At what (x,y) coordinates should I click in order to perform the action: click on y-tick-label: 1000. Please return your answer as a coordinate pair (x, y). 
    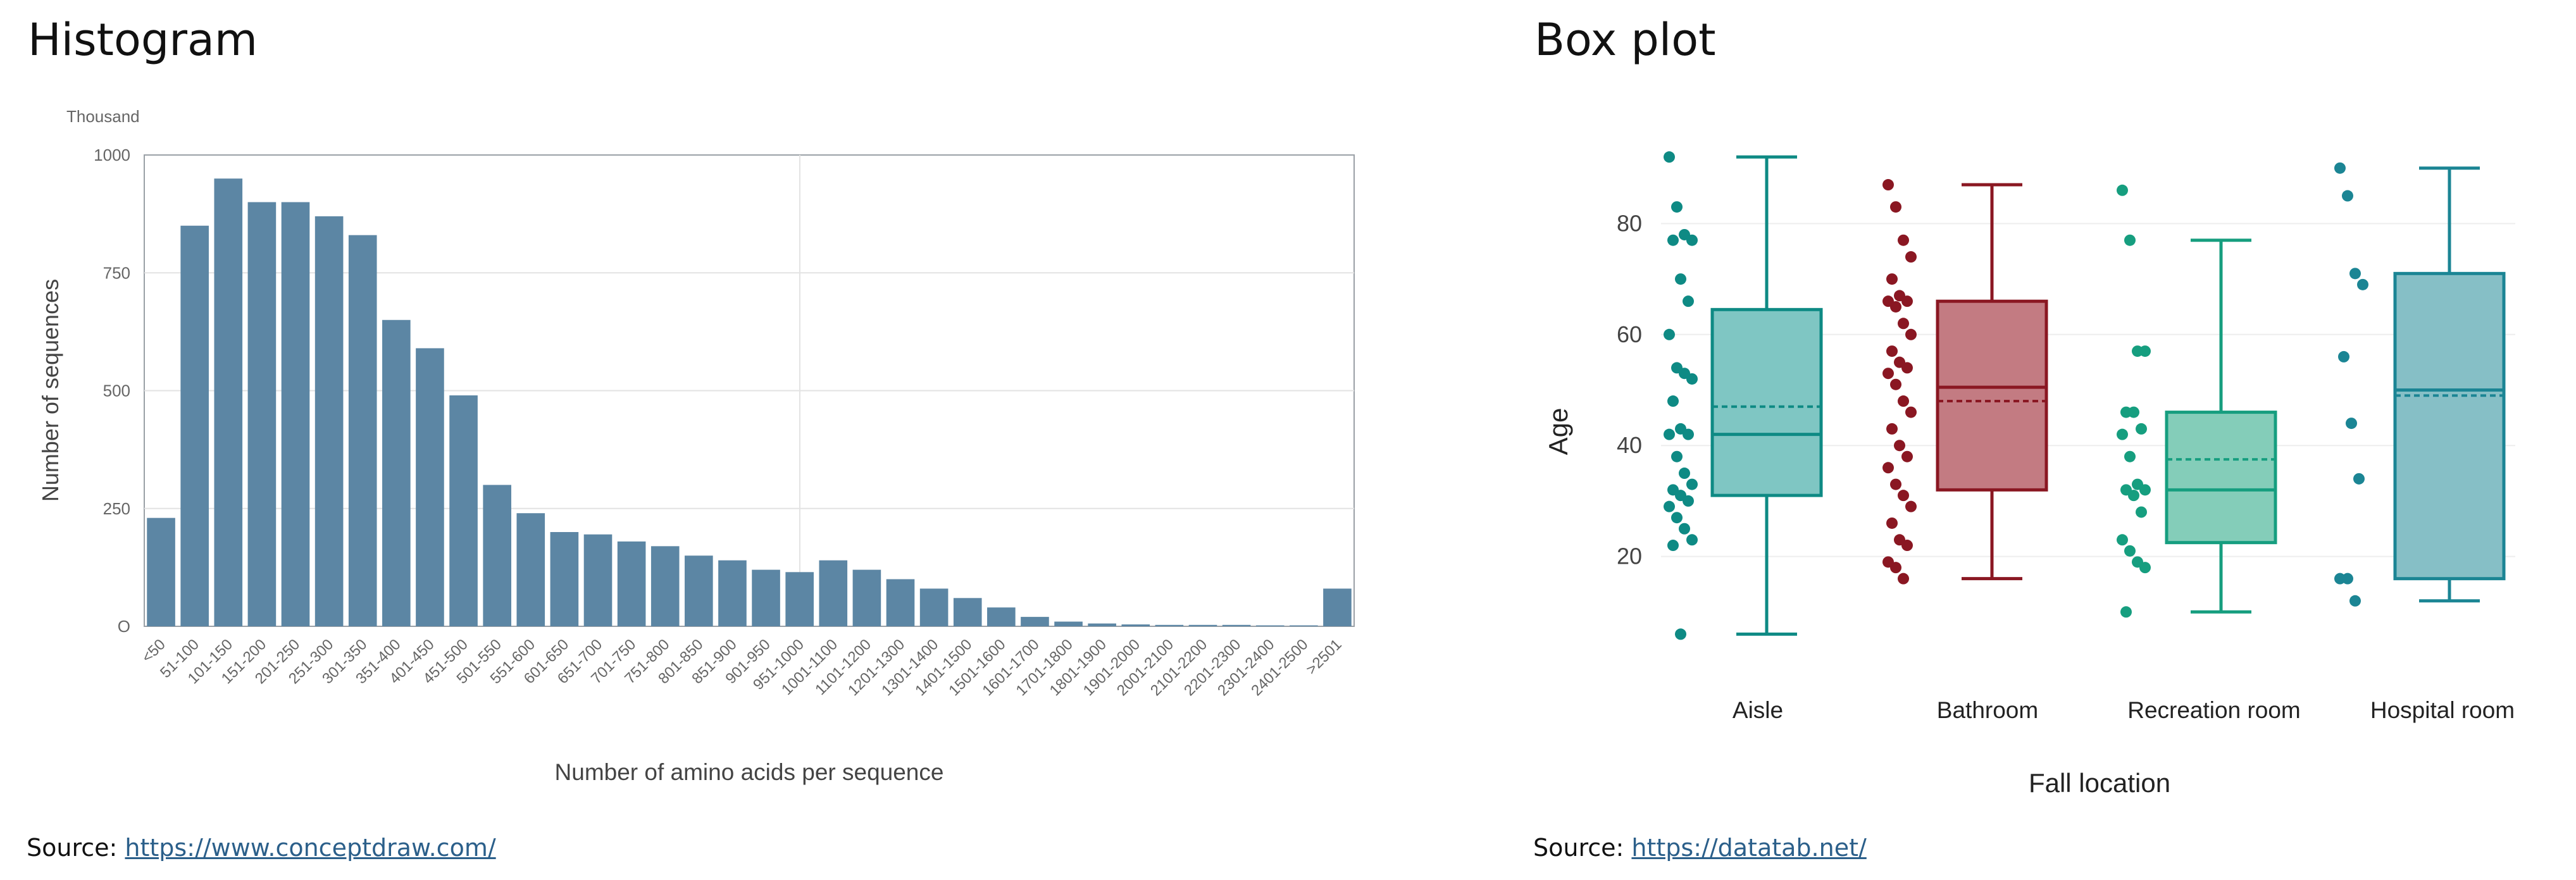
    Looking at the image, I should click on (112, 155).